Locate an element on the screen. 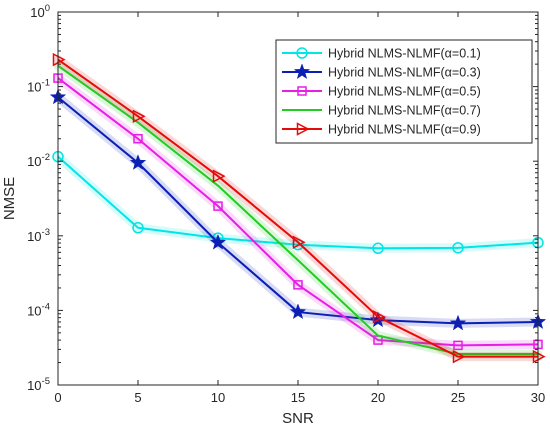 Image resolution: width=550 pixels, height=436 pixels. legend-label: Hybrid NLMS-NLMF(α=0.1) is located at coordinates (404, 54).